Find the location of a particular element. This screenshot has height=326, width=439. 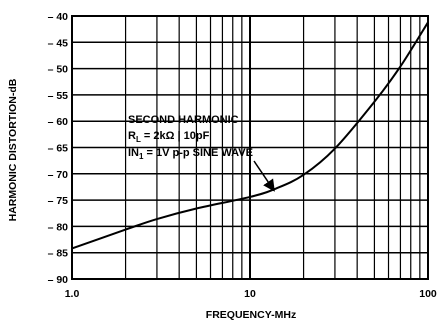

y-tick-label: – 75 is located at coordinates (58, 201).